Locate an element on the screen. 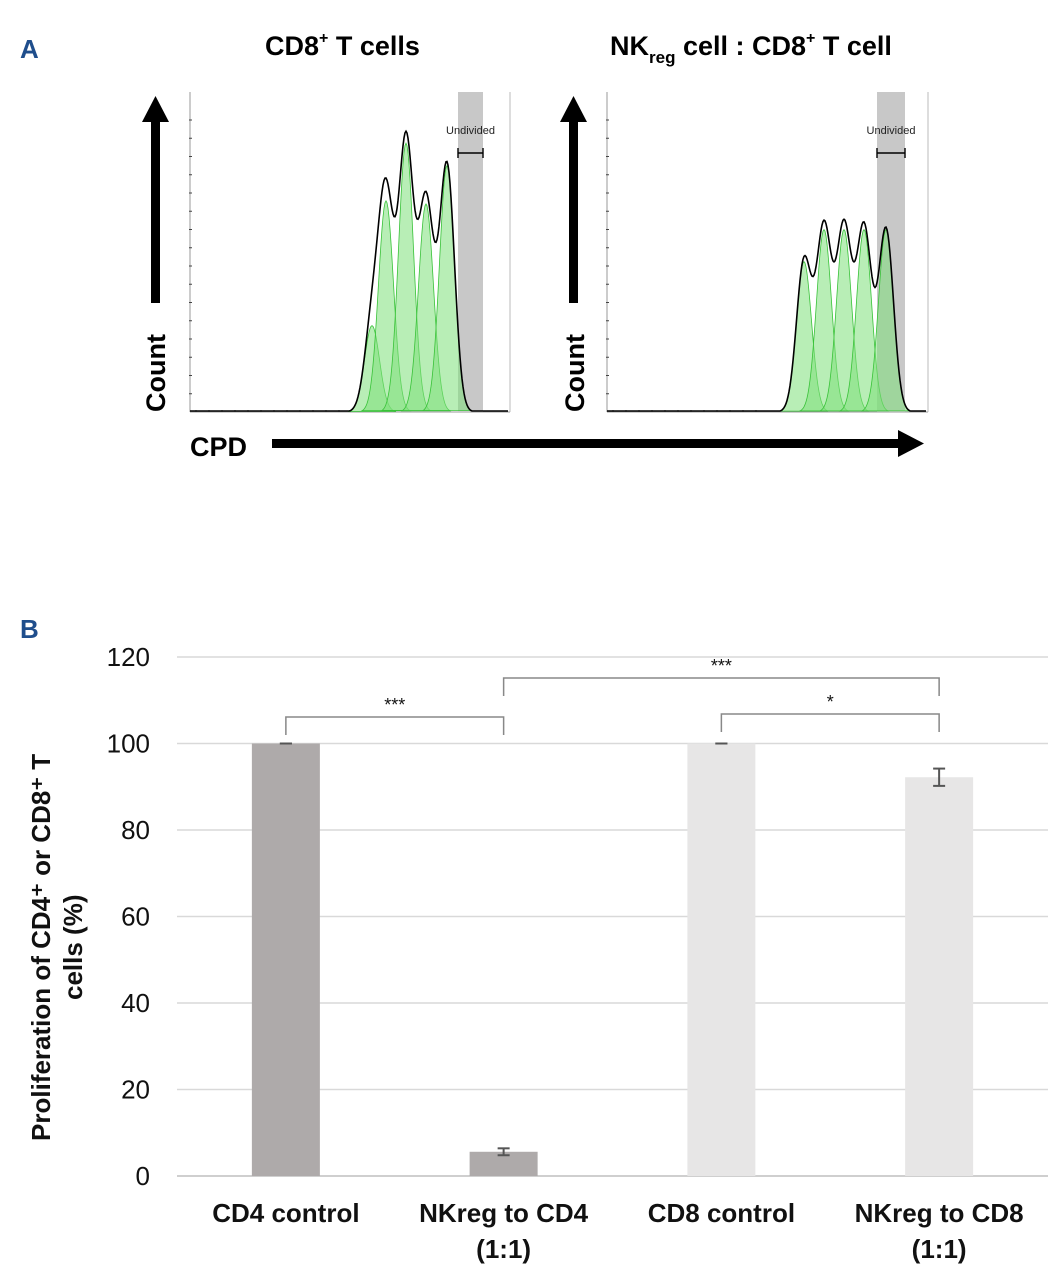 This screenshot has width=1058, height=1276. right-title-rest: T cell is located at coordinates (853, 46).